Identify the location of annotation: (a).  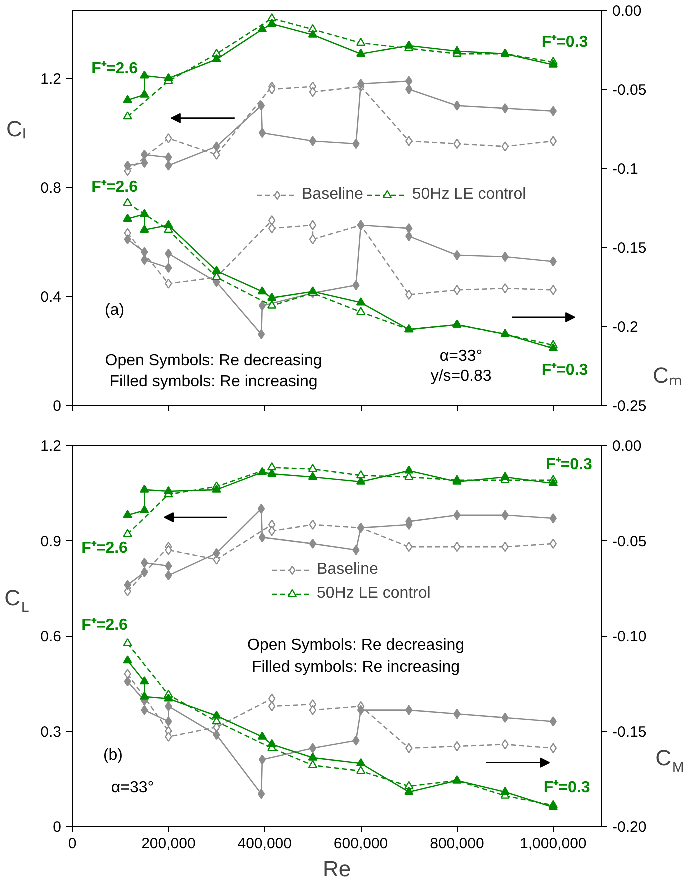
(115, 311).